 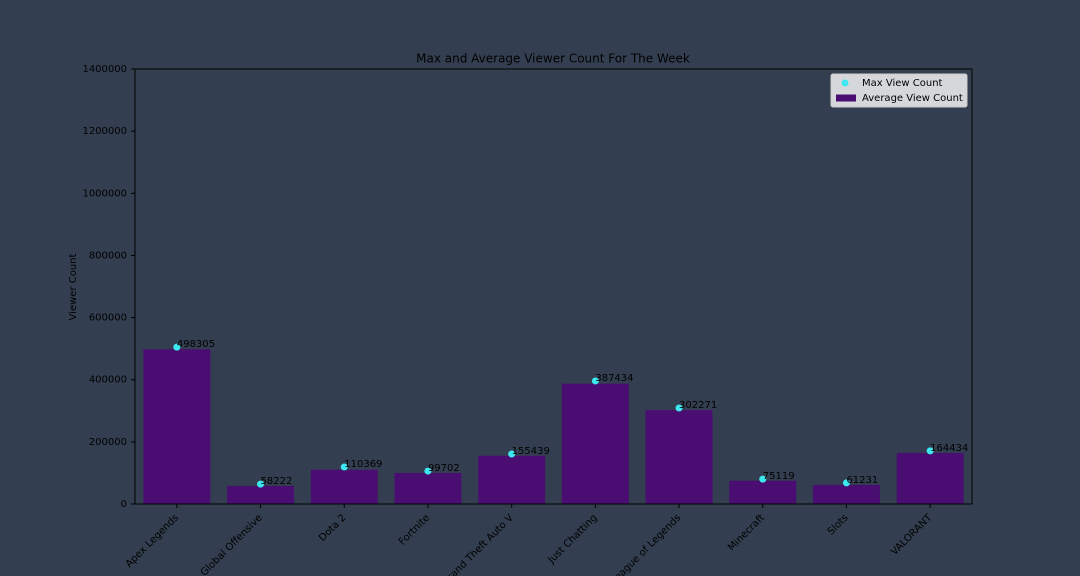 What do you see at coordinates (862, 480) in the screenshot?
I see `value-label: 61231` at bounding box center [862, 480].